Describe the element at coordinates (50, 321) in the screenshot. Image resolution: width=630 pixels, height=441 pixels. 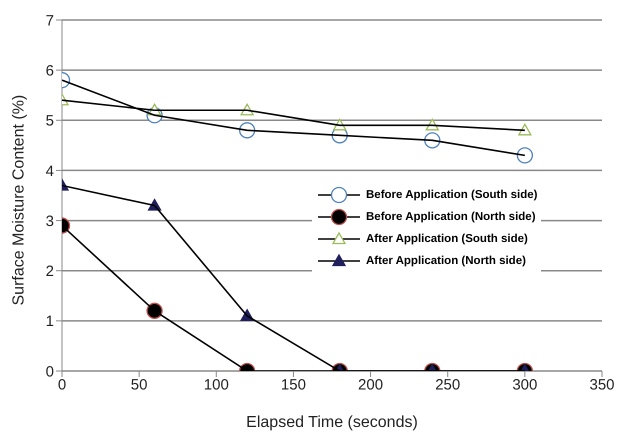
I see `y-tick-label: 1` at that location.